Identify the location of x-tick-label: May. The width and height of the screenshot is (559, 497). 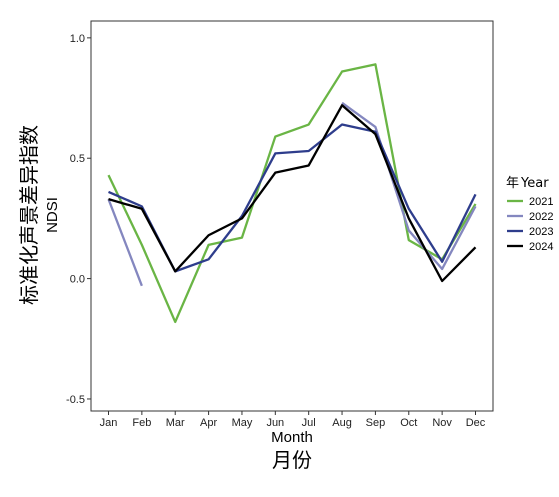
(242, 423).